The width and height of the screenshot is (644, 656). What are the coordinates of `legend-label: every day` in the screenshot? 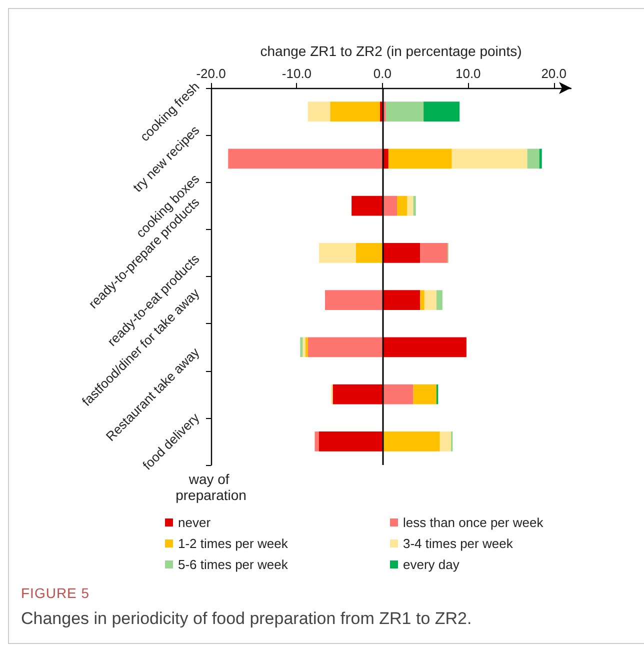 It's located at (431, 564).